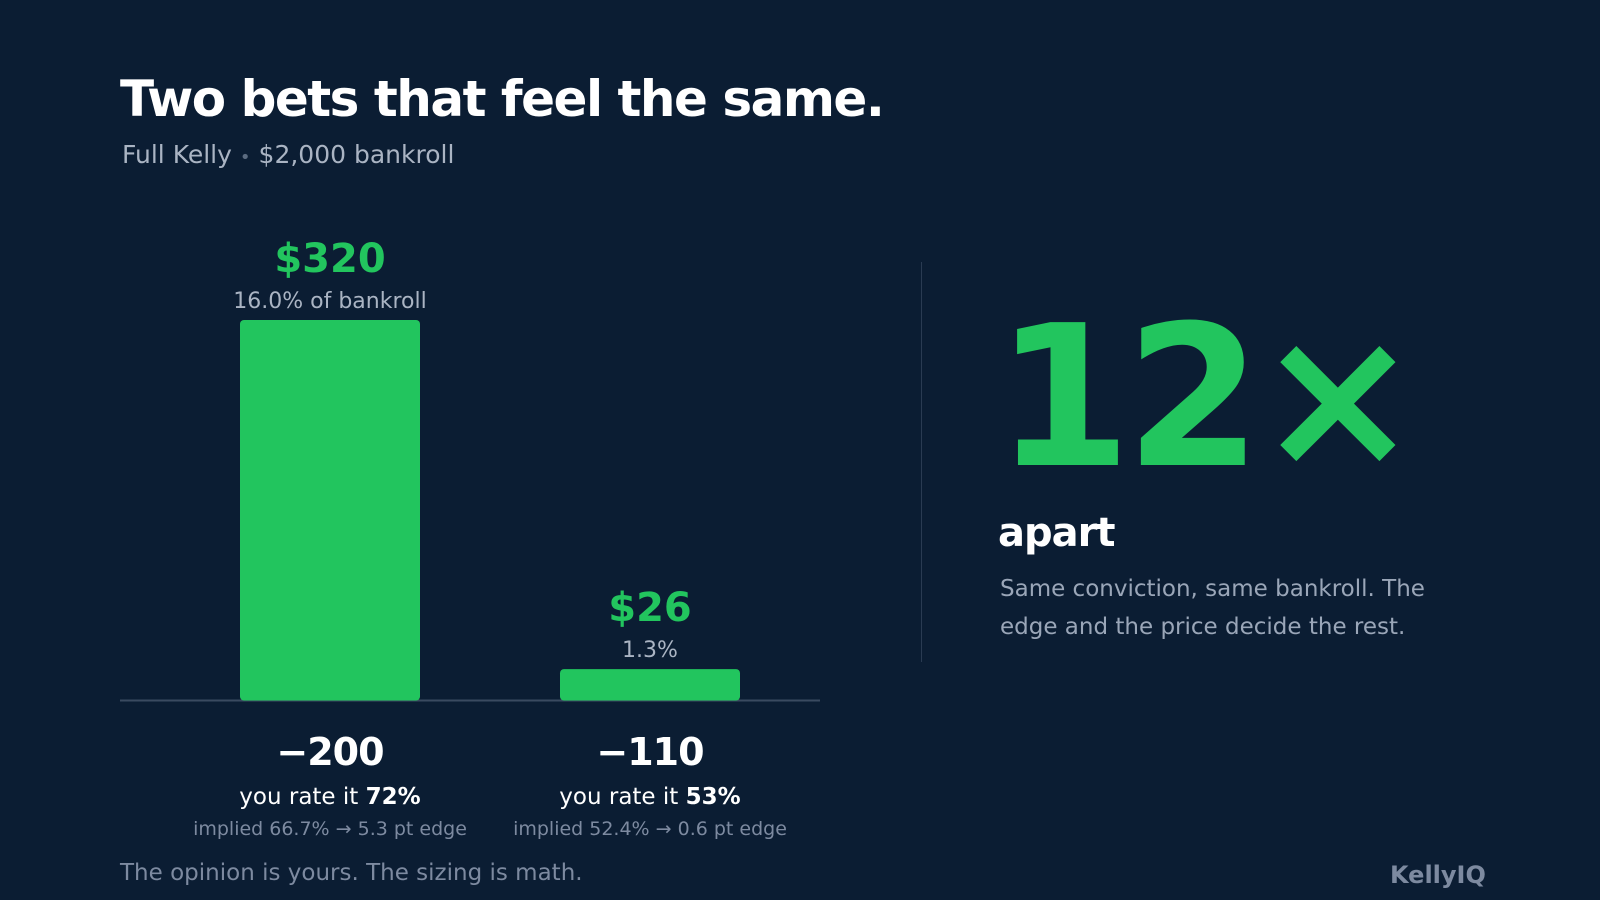  I want to click on rating-value: 53%, so click(713, 797).